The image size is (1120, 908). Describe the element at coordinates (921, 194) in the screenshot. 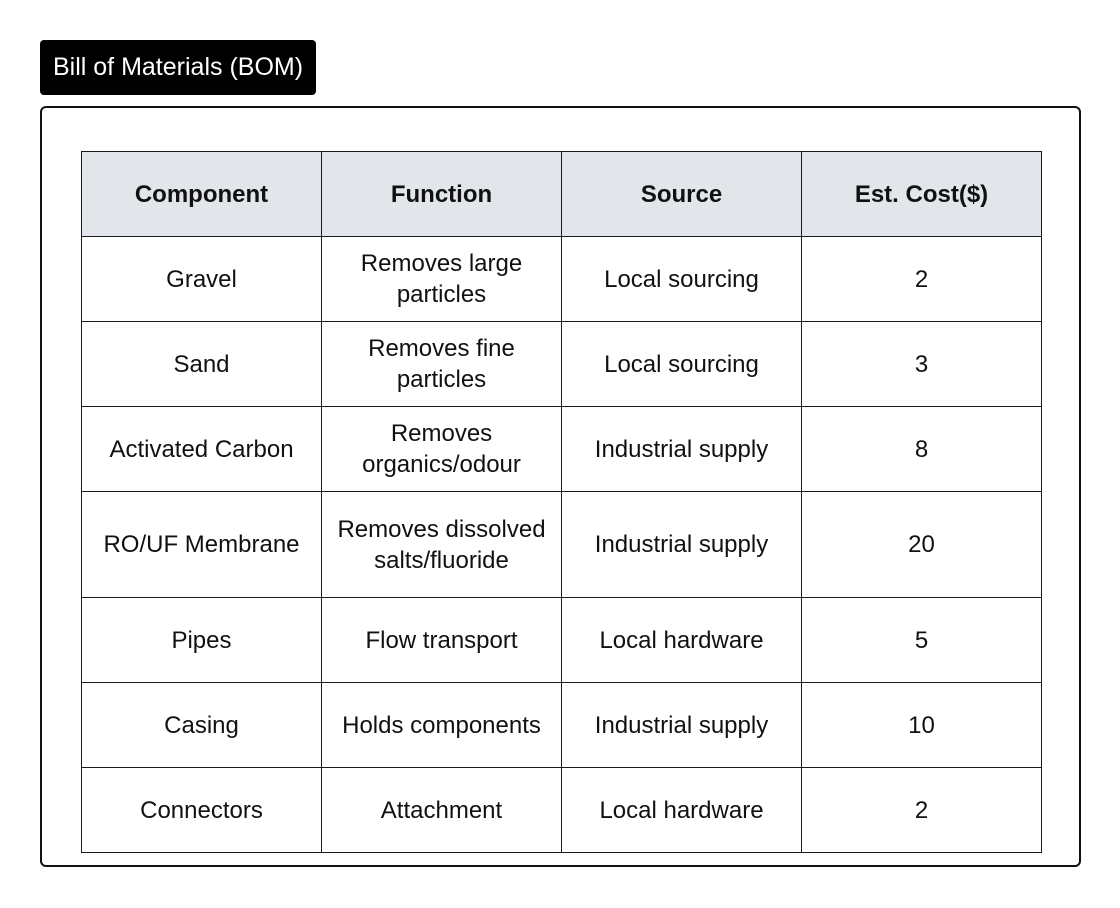

I see `header-est-cost: Est. Cost($)` at that location.